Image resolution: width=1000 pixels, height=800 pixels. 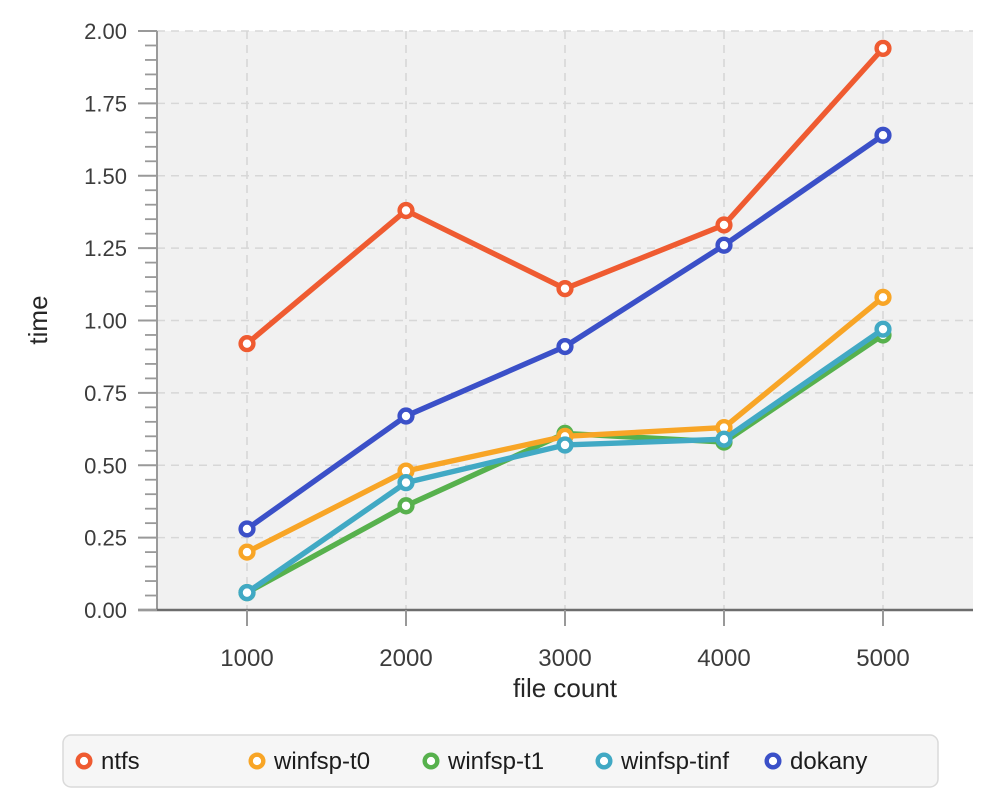 What do you see at coordinates (406, 210) in the screenshot?
I see `marker-ntfs-2000` at bounding box center [406, 210].